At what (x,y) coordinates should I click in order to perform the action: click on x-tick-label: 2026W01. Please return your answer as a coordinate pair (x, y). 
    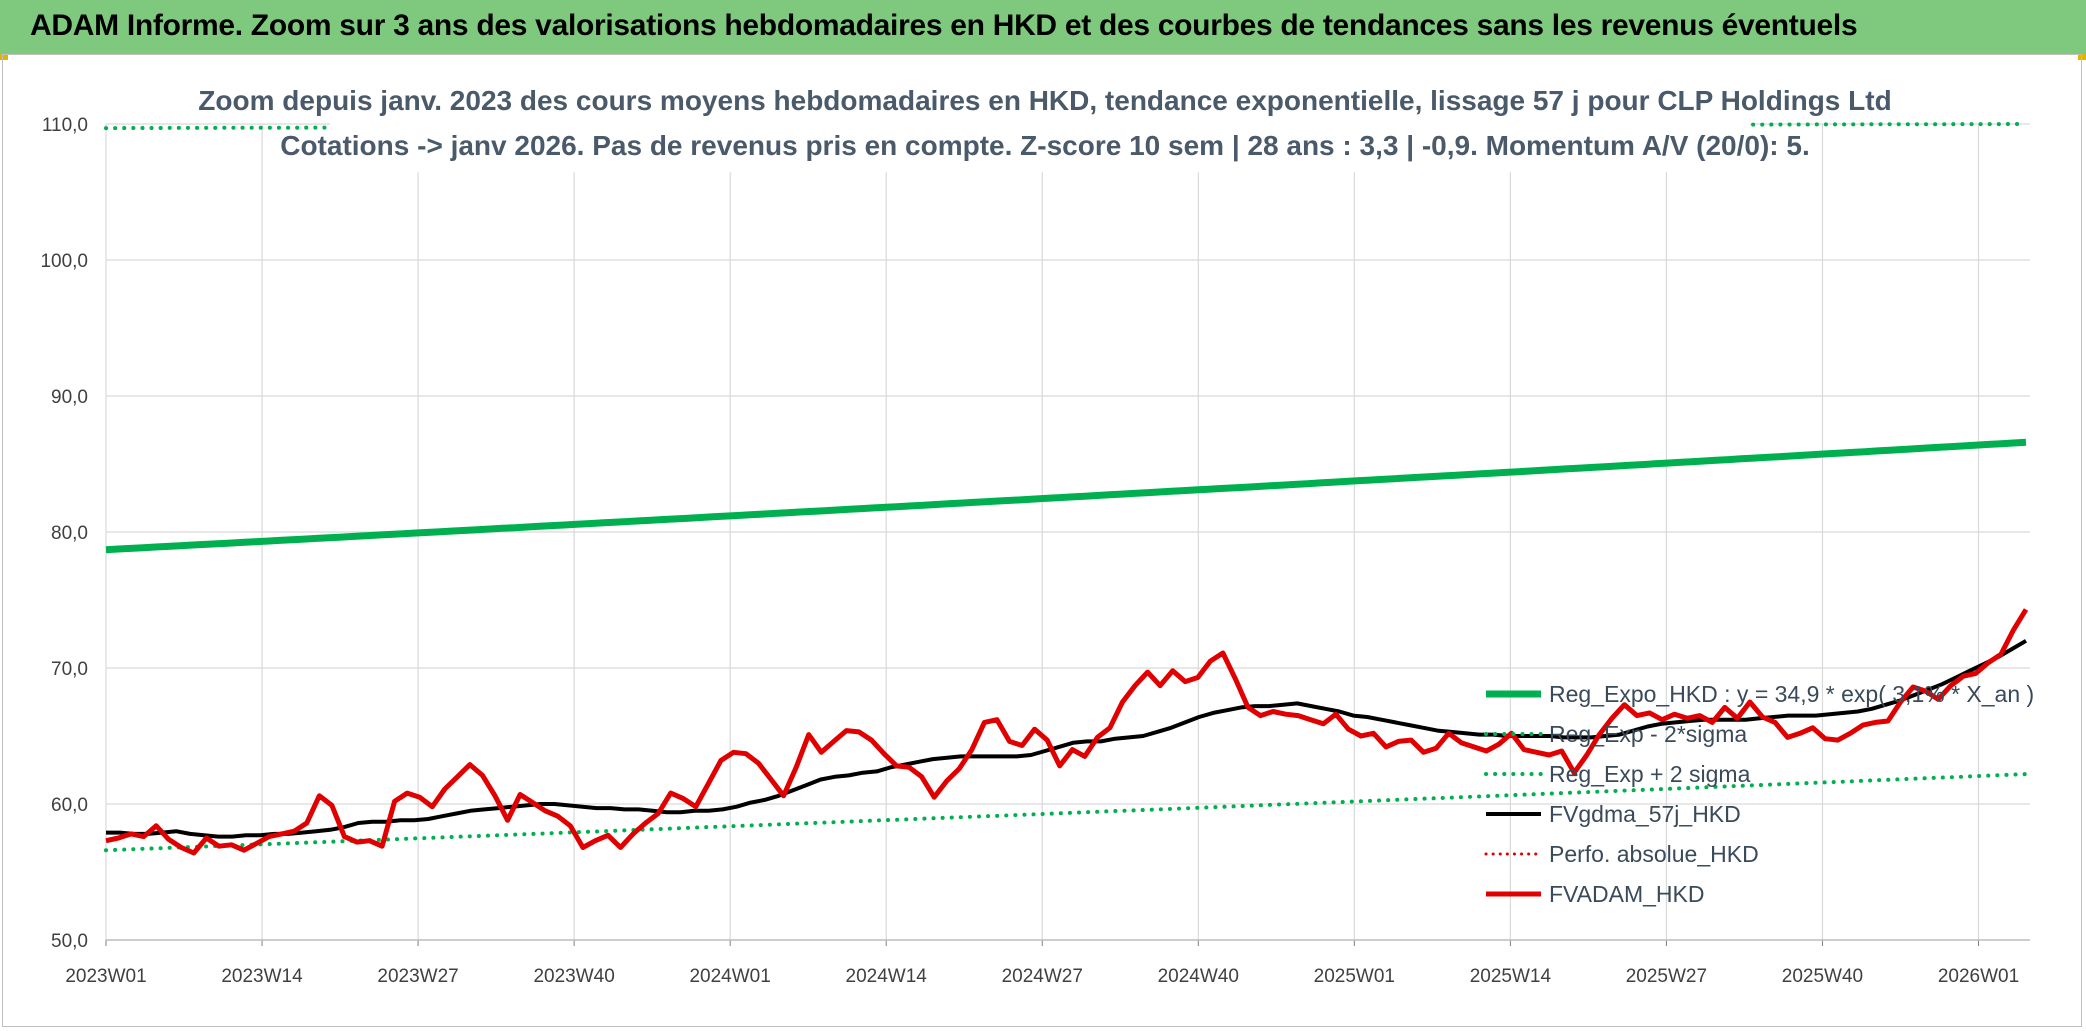
    Looking at the image, I should click on (1978, 976).